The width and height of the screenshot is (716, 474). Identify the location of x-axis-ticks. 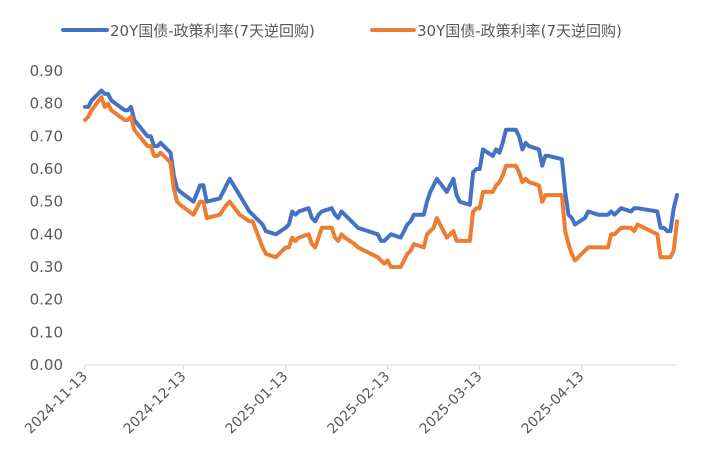
(333, 367).